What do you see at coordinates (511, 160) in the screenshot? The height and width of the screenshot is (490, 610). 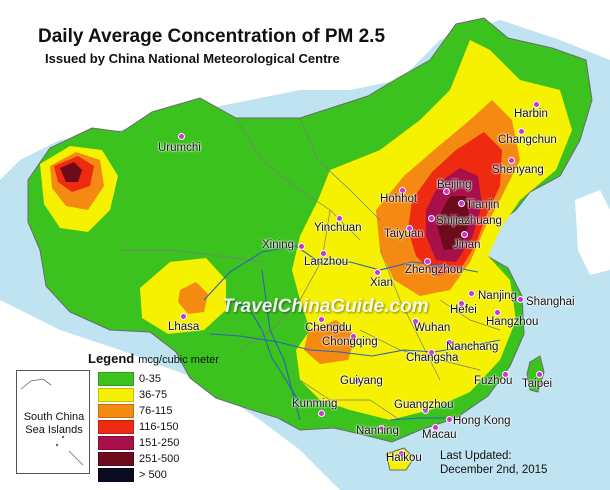 I see `city-marker-shenyang` at bounding box center [511, 160].